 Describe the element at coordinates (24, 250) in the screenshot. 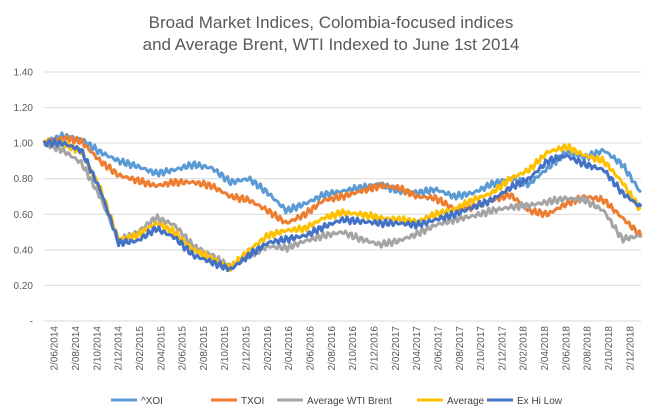

I see `y-tick-label: 0.40` at that location.